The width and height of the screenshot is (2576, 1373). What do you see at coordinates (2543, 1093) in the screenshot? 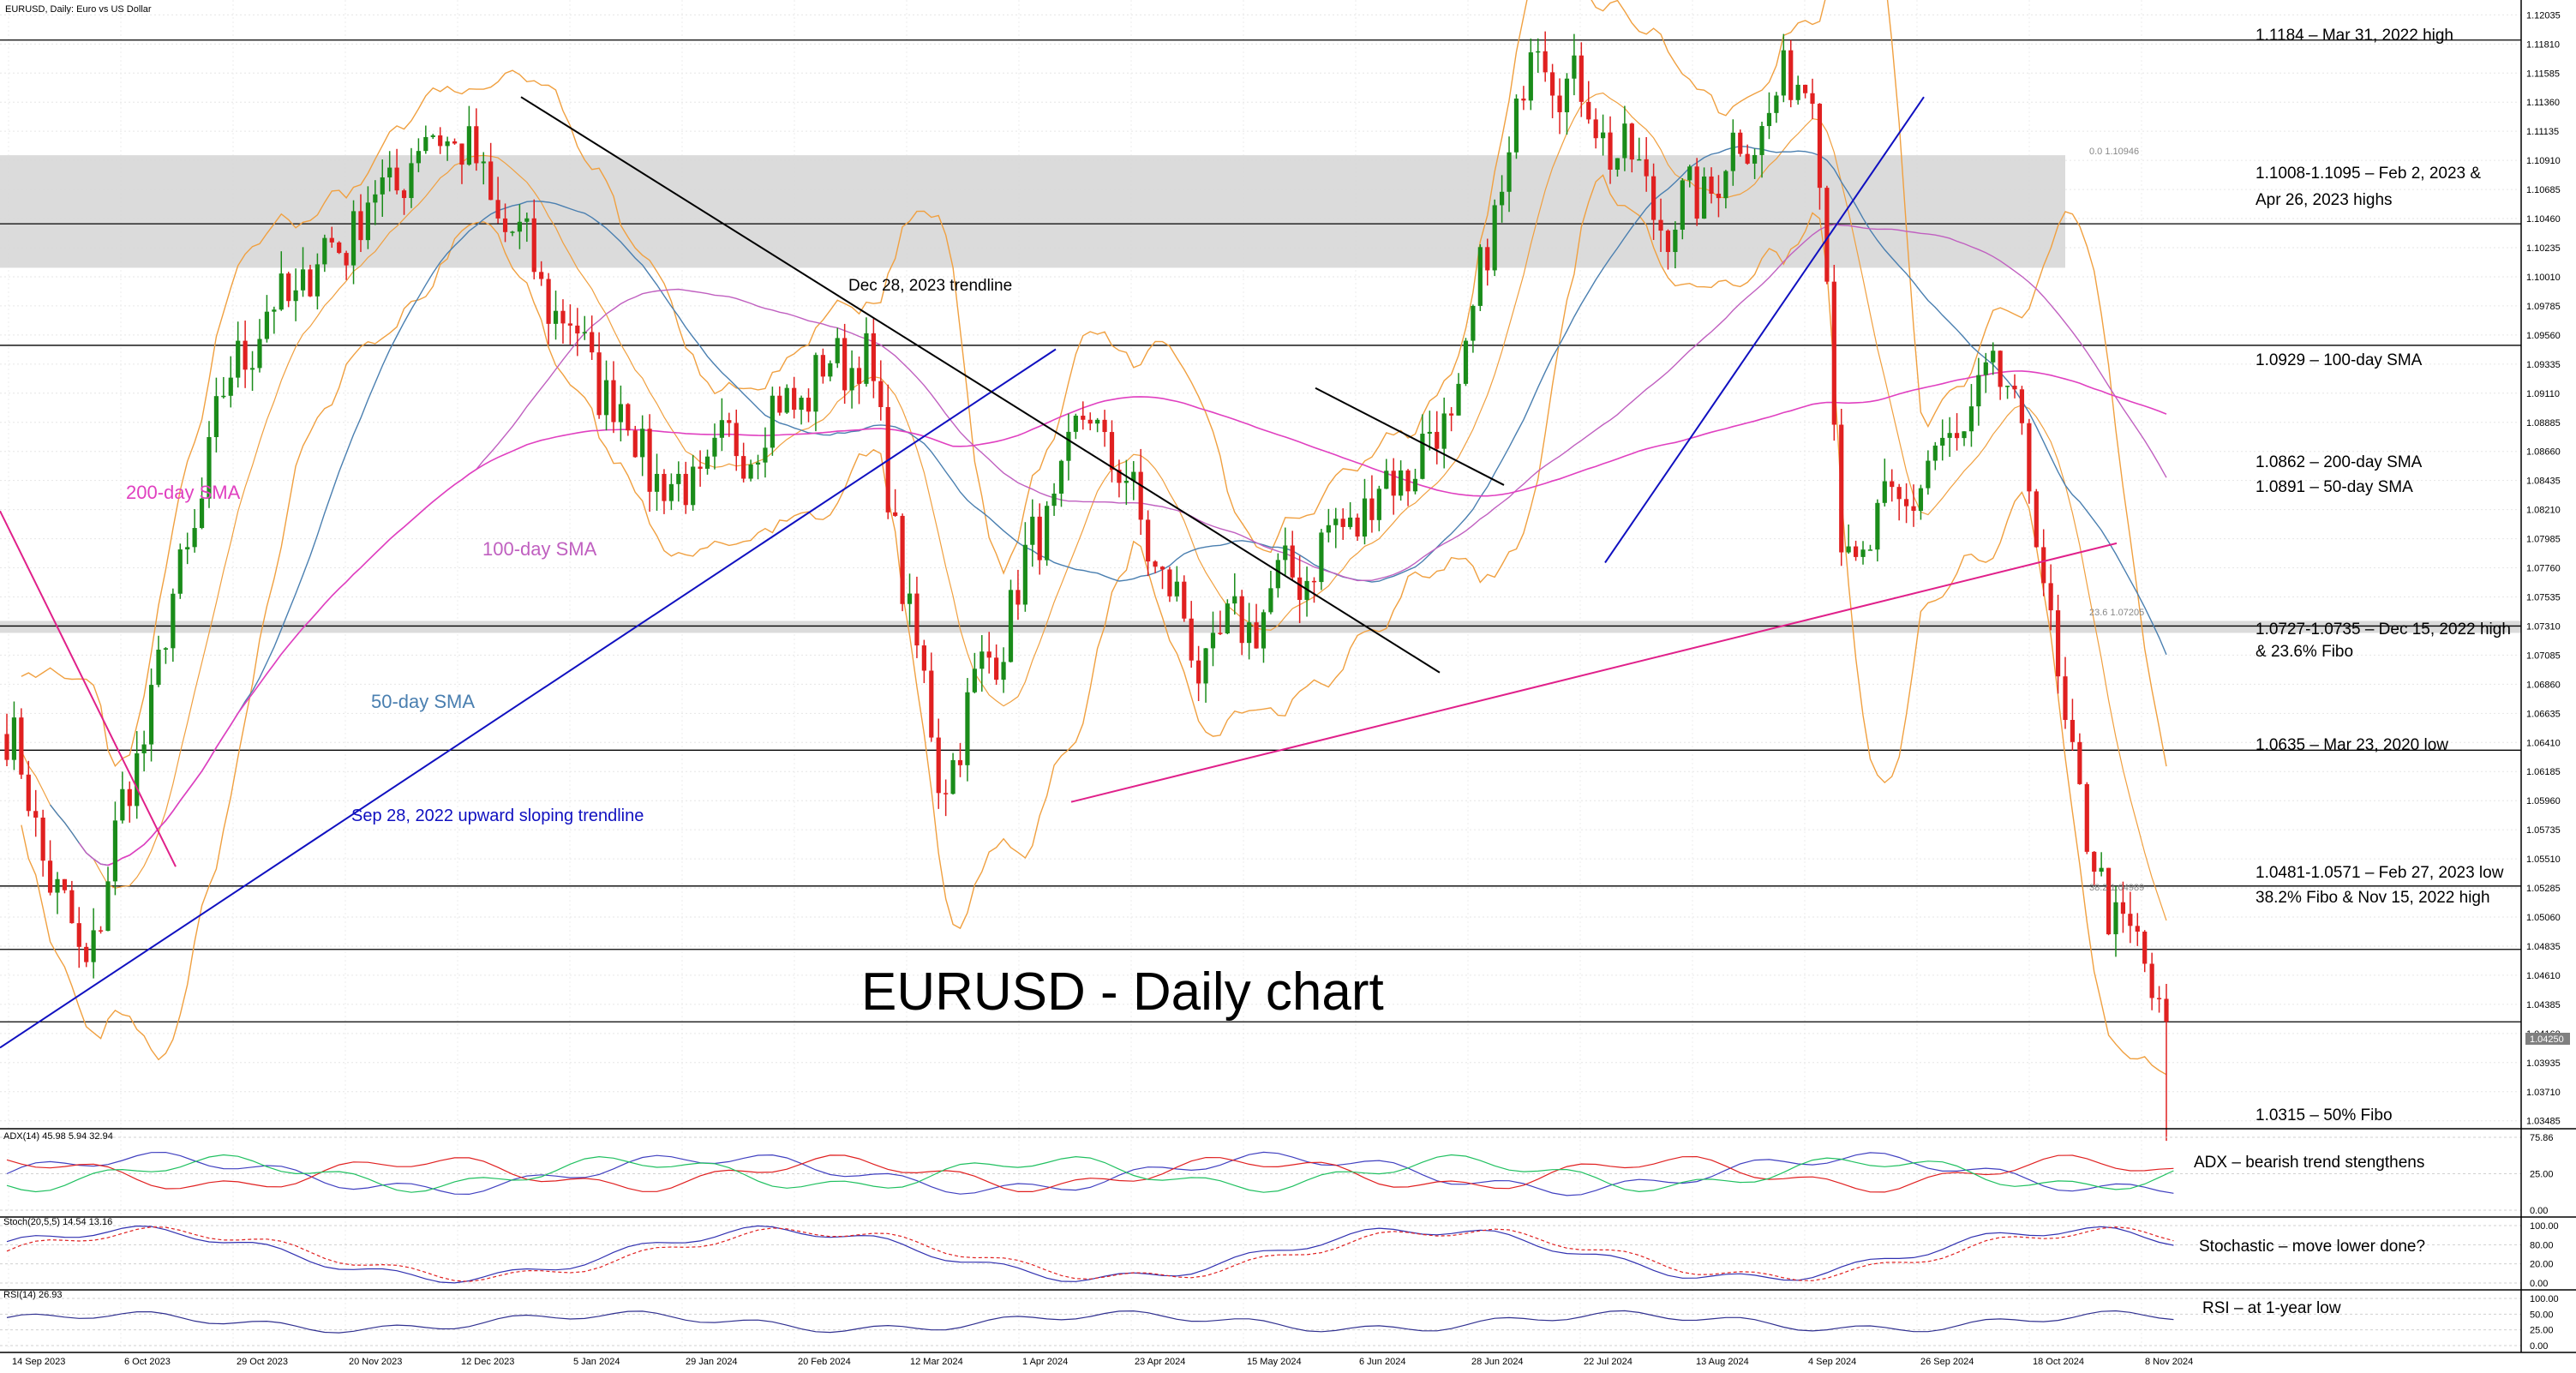
I see `y-tick-label: 1.03710` at bounding box center [2543, 1093].